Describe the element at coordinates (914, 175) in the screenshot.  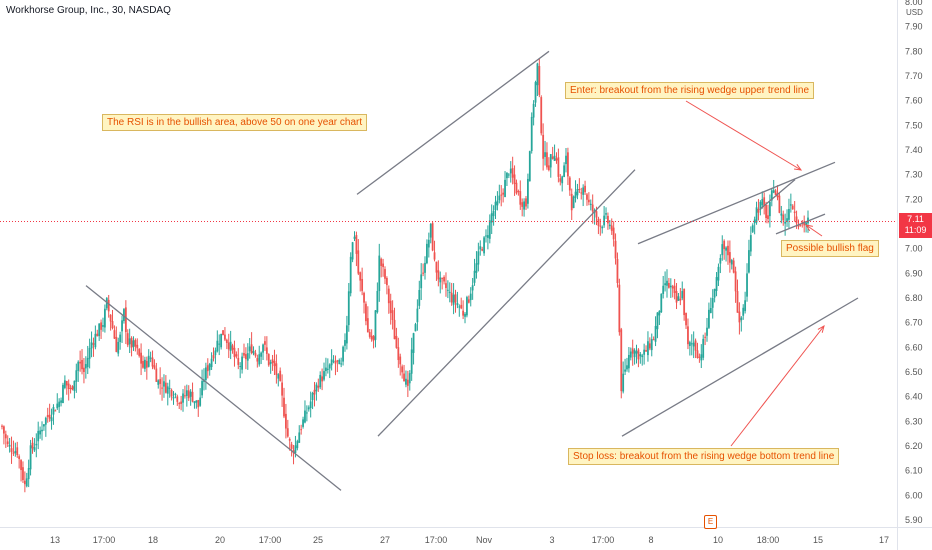
I see `price-tick-label: 7.30` at that location.